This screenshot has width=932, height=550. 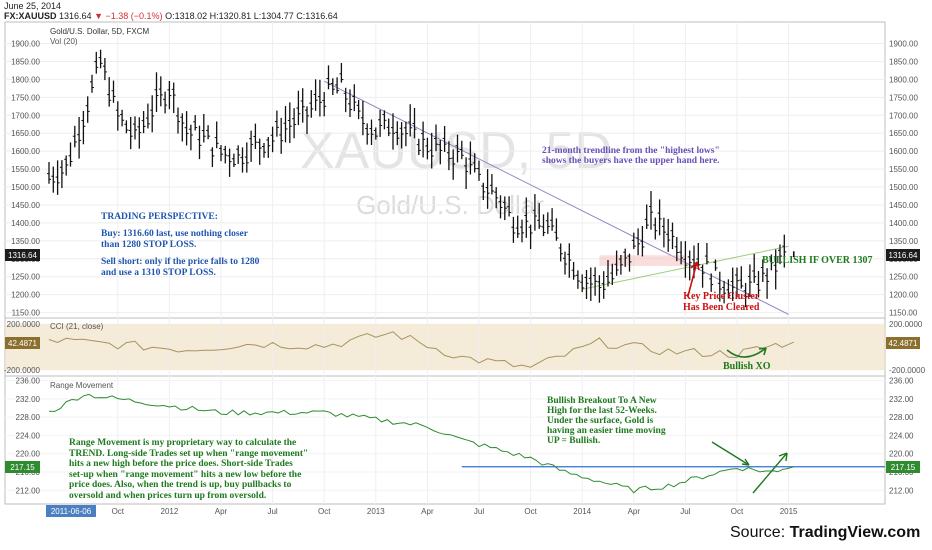 I want to click on price-tick-left: 1400.00, so click(x=25, y=223).